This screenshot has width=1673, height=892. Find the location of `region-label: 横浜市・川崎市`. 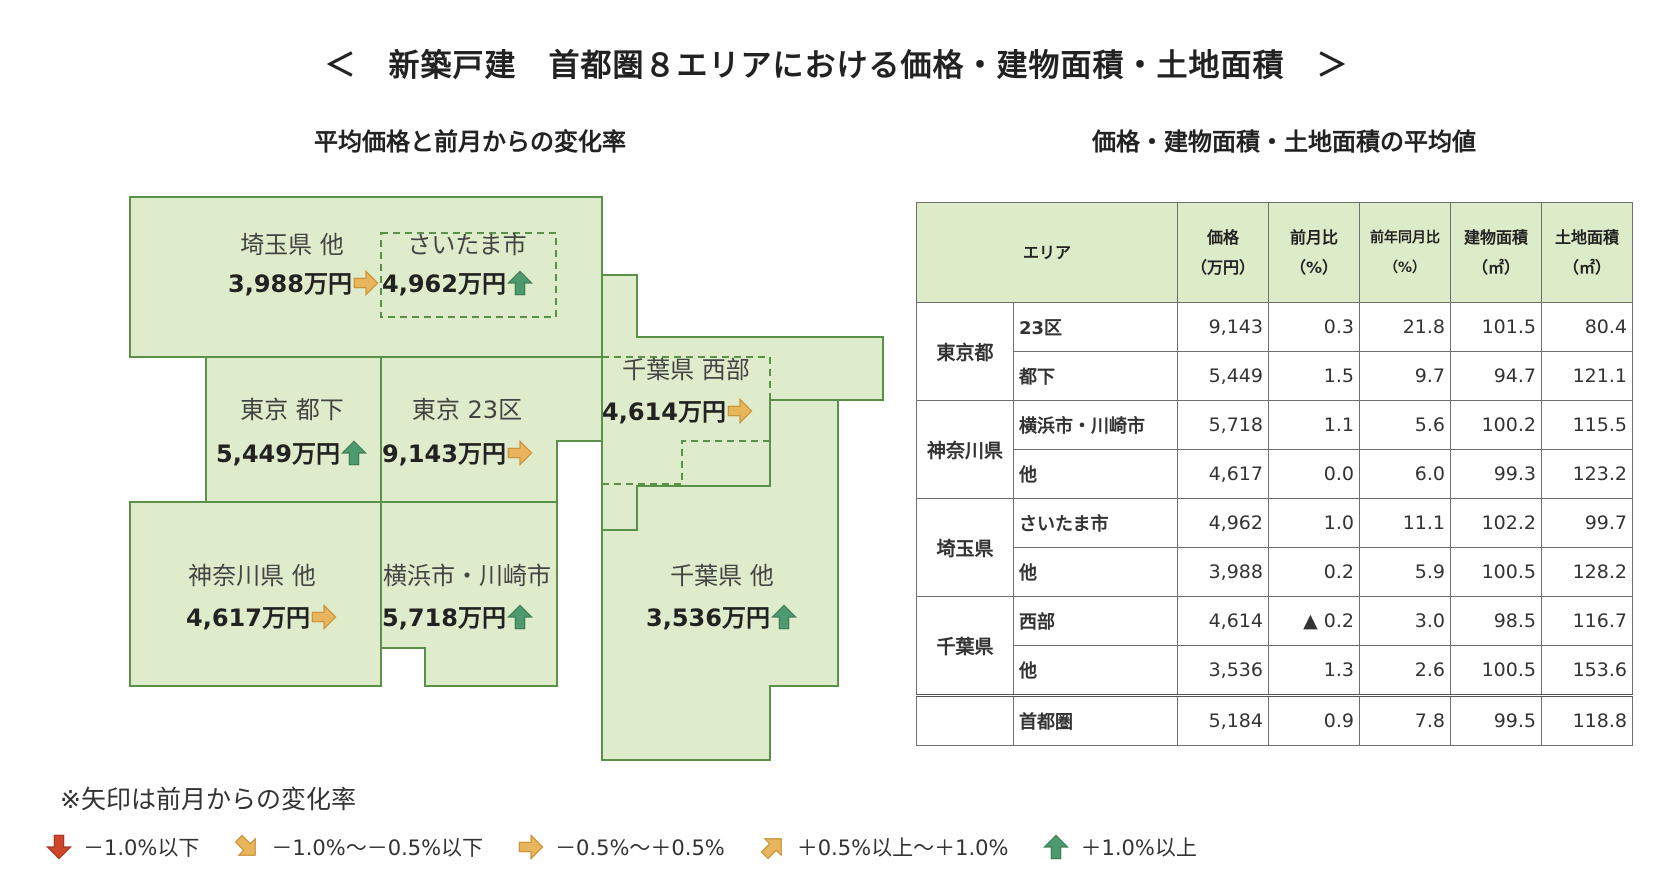

region-label: 横浜市・川崎市 is located at coordinates (467, 576).